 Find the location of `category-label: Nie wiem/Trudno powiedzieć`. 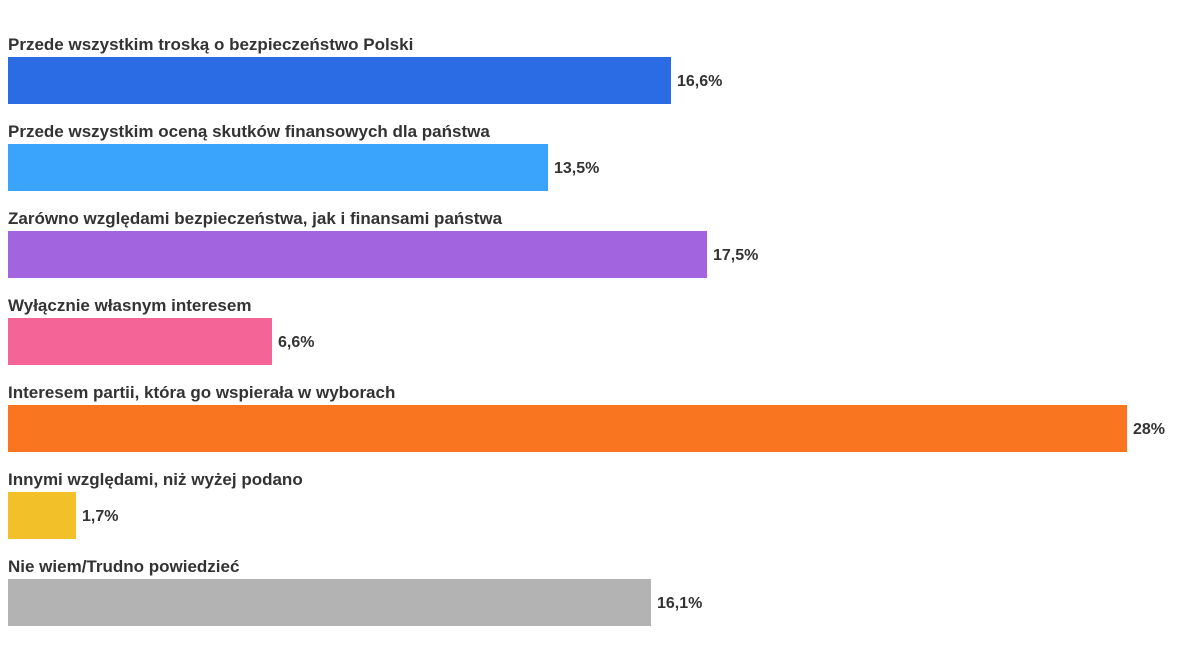

category-label: Nie wiem/Trudno powiedzieć is located at coordinates (124, 566).